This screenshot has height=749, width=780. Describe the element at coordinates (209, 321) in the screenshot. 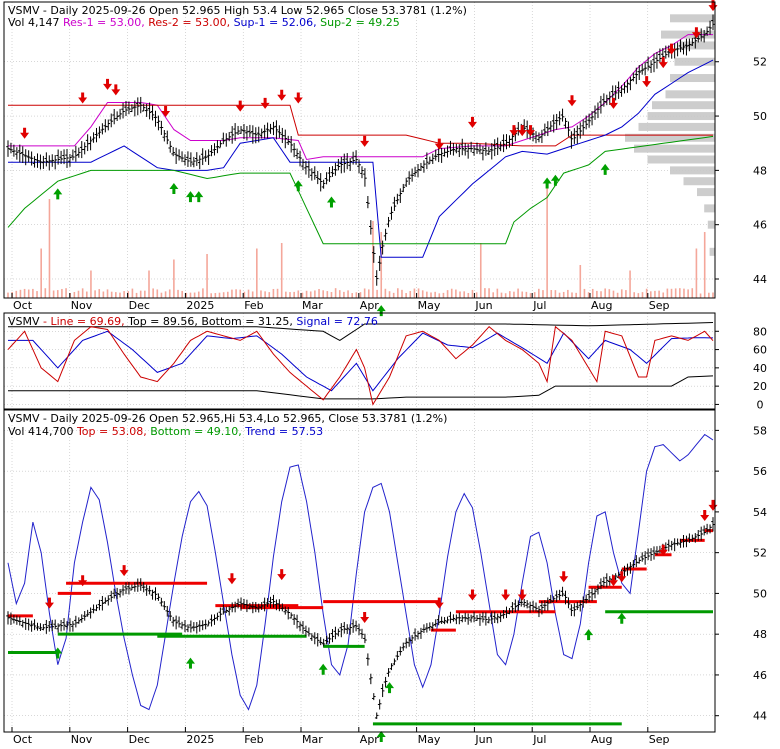

I see `header-field: Top = 89.56, Bottom = 31.25,` at that location.